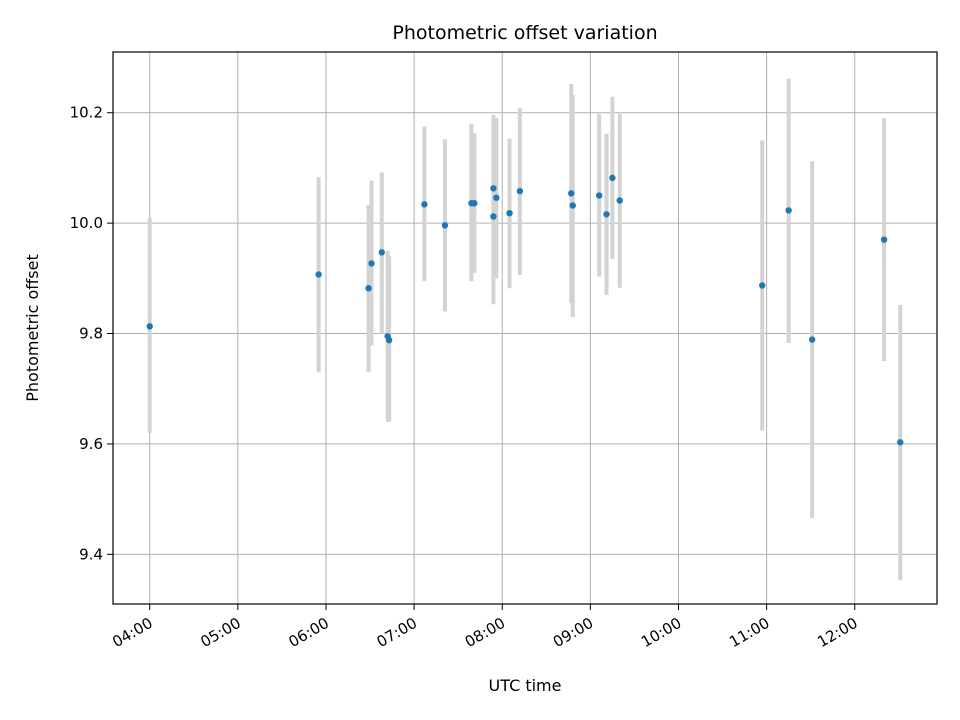 This screenshot has height=720, width=960. Describe the element at coordinates (132, 632) in the screenshot. I see `x-tick-label: 04:00` at that location.